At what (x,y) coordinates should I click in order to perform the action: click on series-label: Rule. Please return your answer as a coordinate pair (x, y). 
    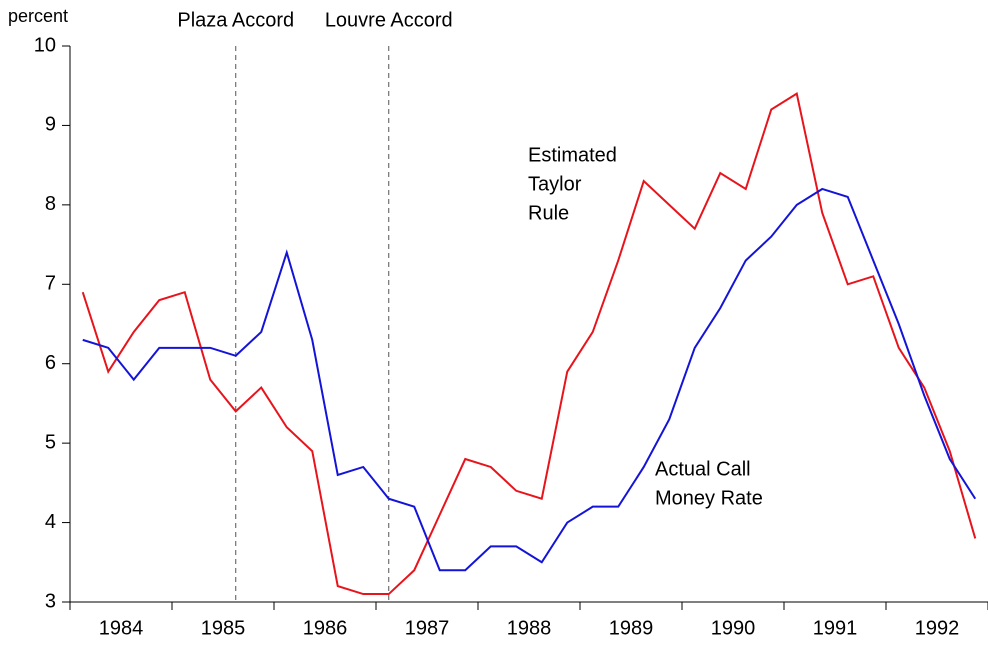
    Looking at the image, I should click on (548, 213).